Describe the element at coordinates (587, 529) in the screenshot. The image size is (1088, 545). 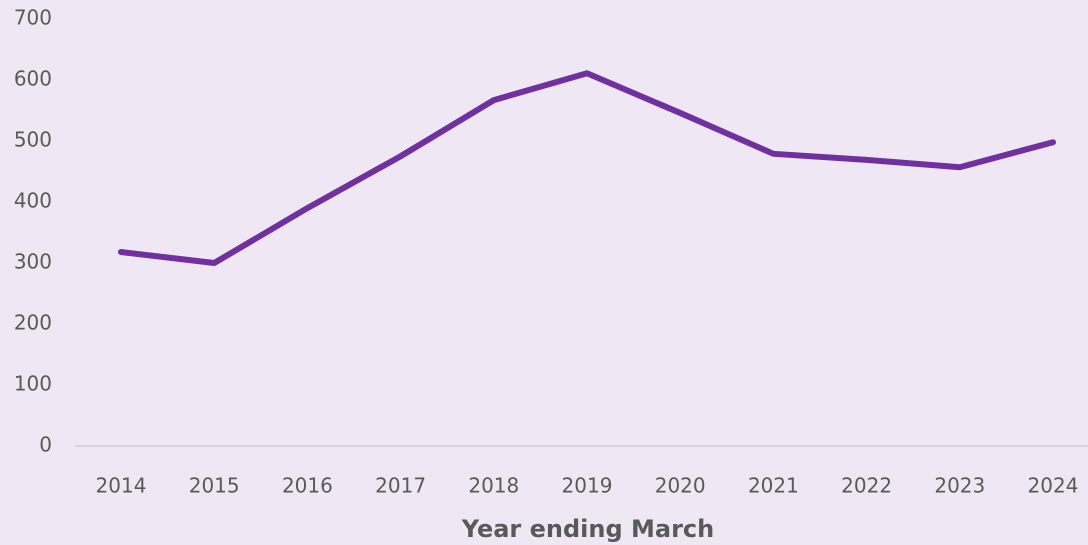
I see `x-axis-label: Year ending March` at that location.